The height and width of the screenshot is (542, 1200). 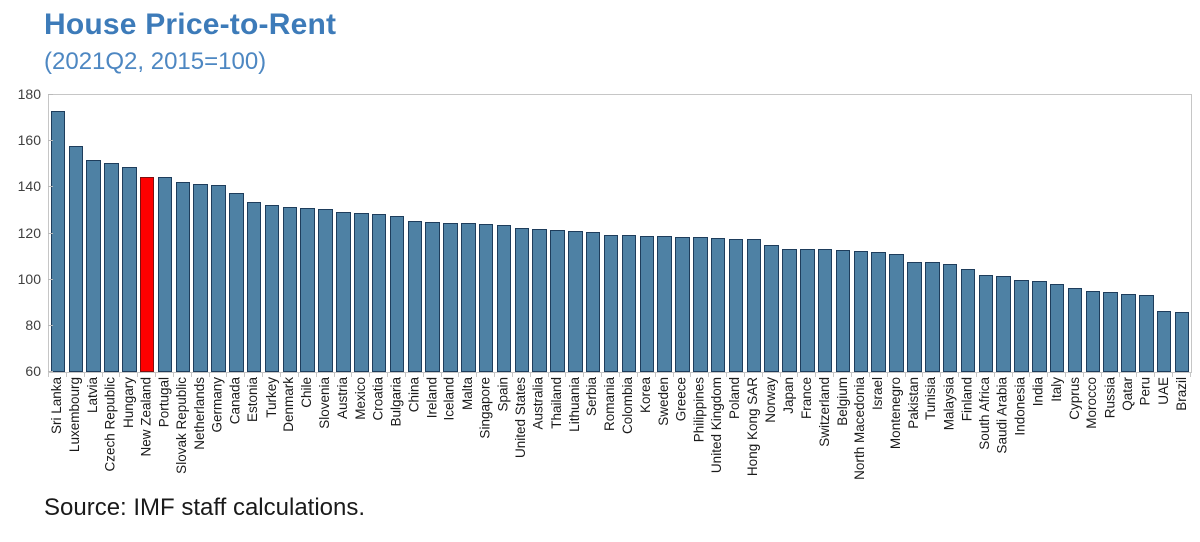 What do you see at coordinates (432, 296) in the screenshot?
I see `bar-ireland` at bounding box center [432, 296].